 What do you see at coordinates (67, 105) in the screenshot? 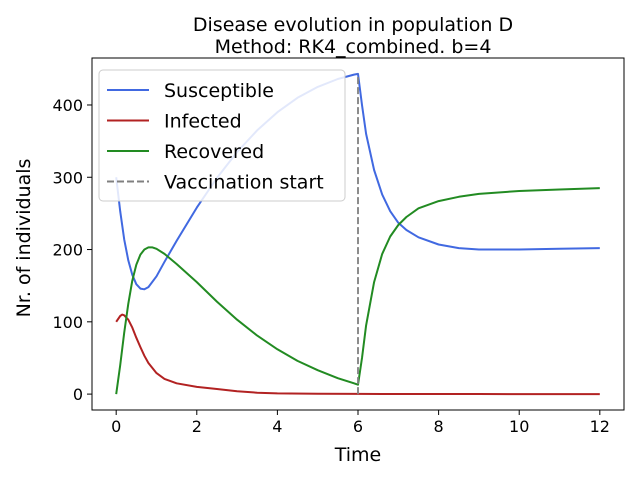
I see `y-tick-label: 400` at bounding box center [67, 105].